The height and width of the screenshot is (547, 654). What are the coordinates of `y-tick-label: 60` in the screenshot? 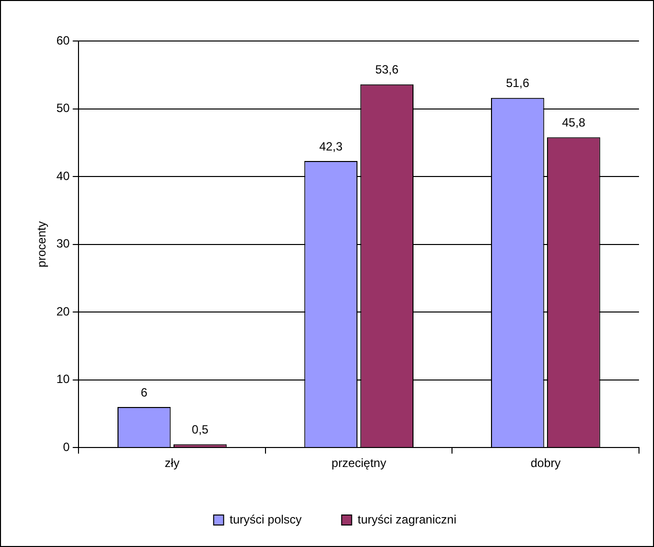 It's located at (63, 40).